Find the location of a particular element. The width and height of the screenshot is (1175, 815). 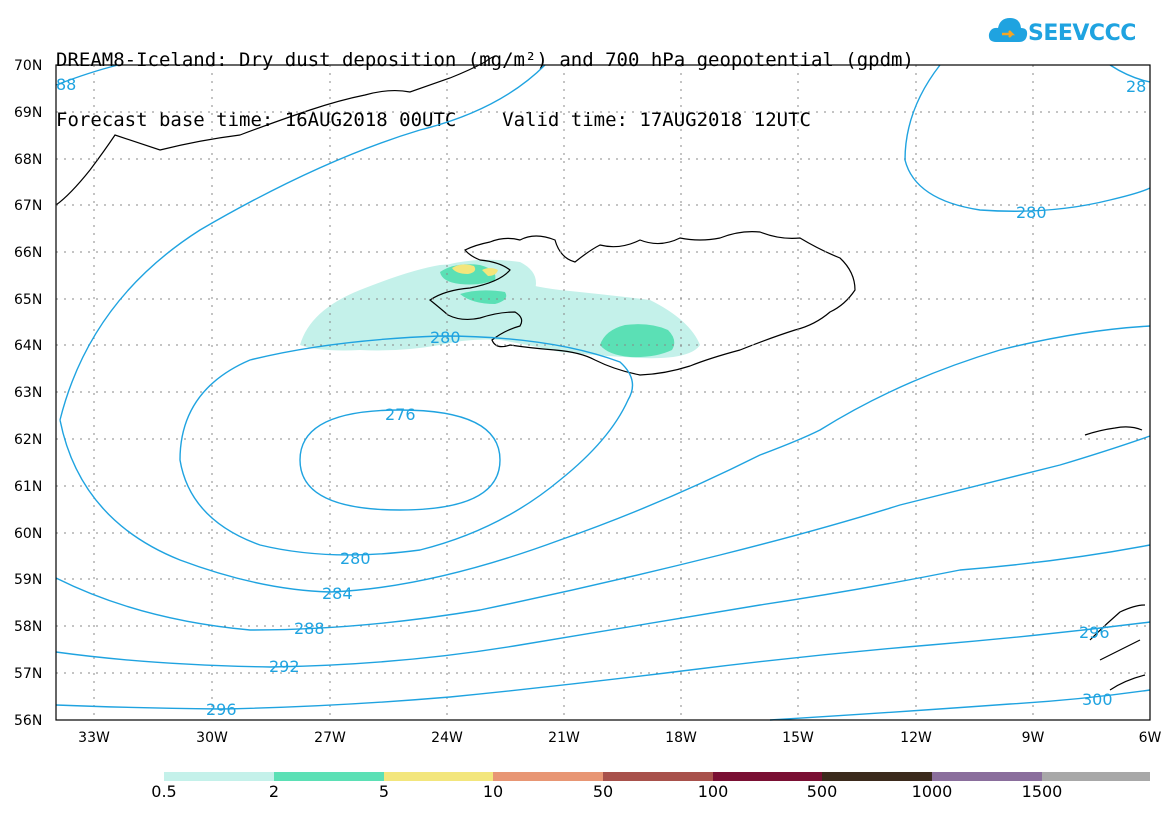

lat-label: 61N is located at coordinates (28, 487).